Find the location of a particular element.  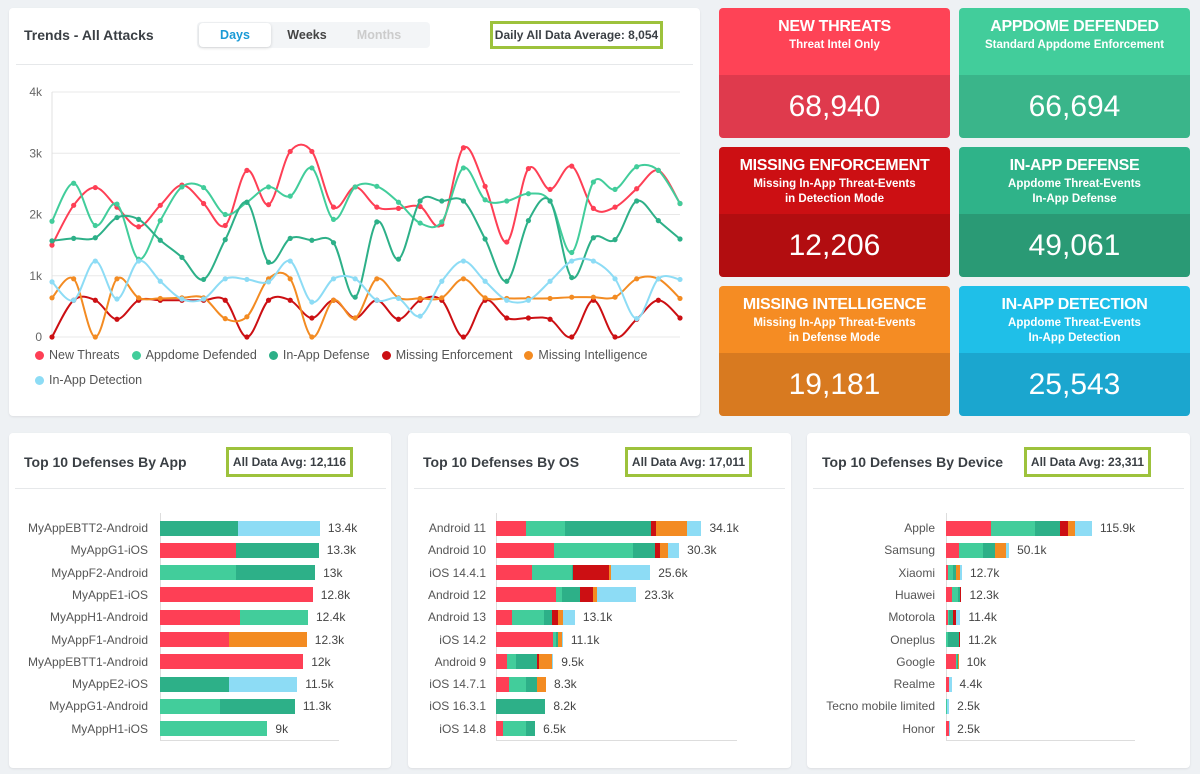

tab-days: Days is located at coordinates (235, 35).